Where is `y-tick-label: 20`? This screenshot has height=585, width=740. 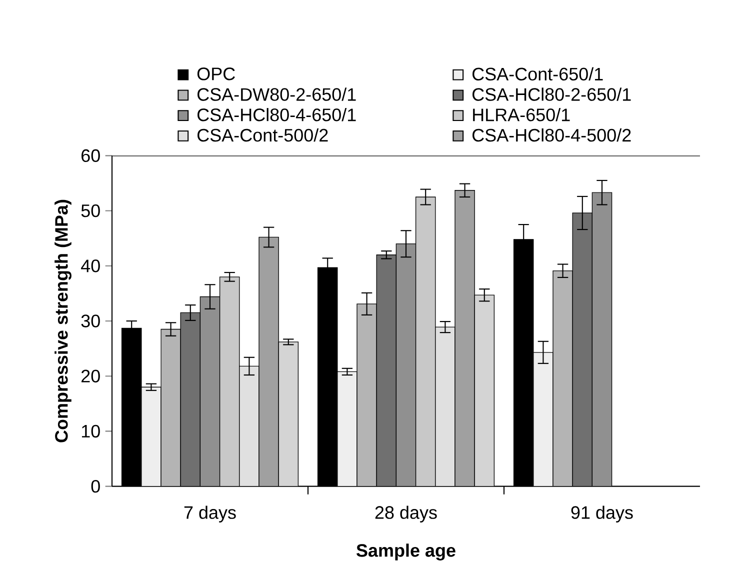 y-tick-label: 20 is located at coordinates (91, 376).